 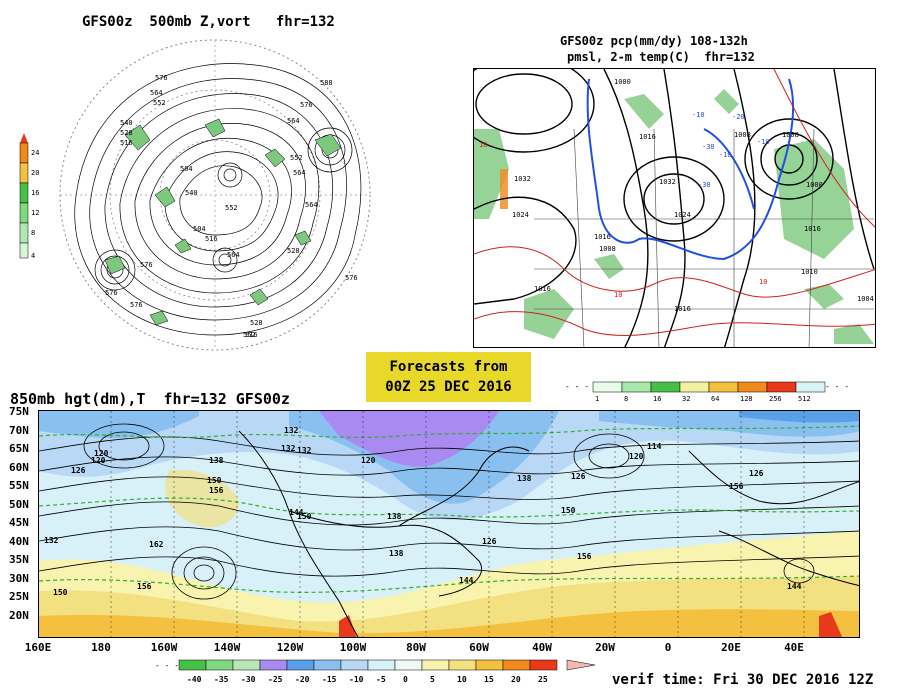 What do you see at coordinates (256, 323) in the screenshot?
I see `contour-label: 528` at bounding box center [256, 323].